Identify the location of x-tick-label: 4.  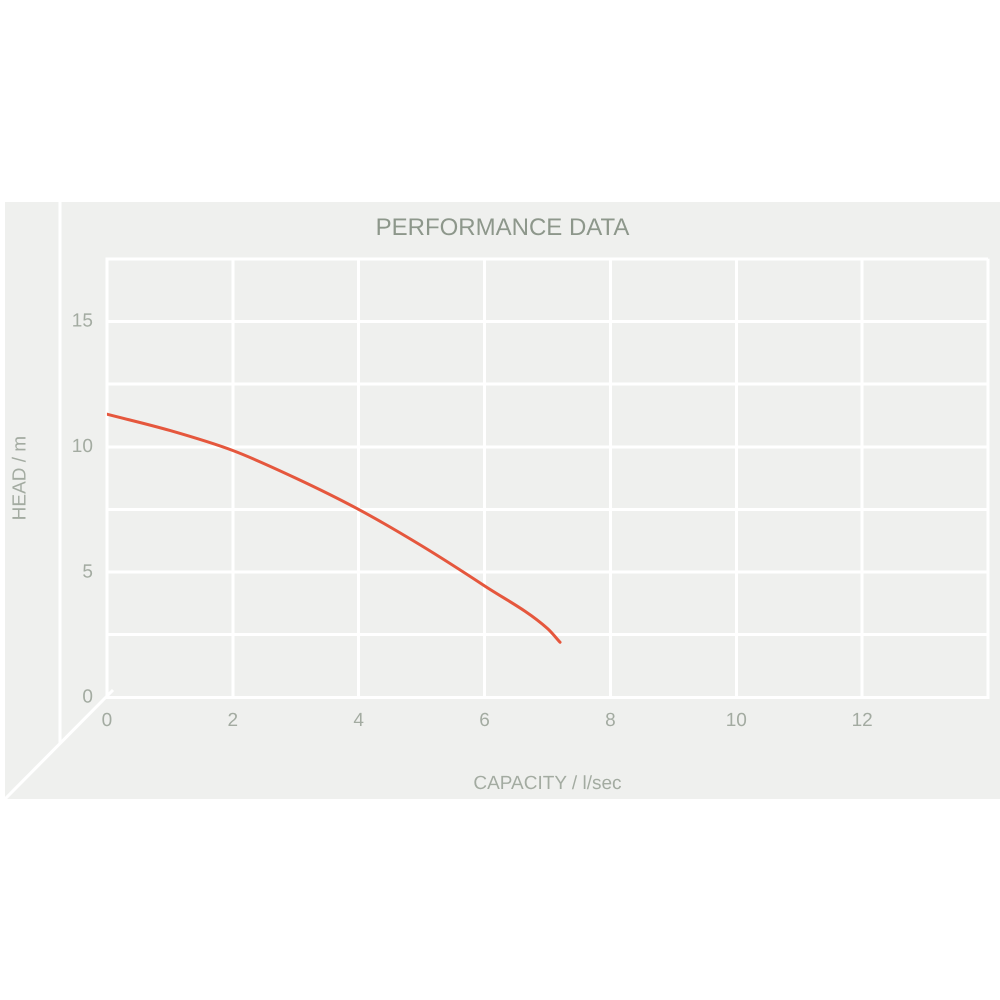
(358, 721).